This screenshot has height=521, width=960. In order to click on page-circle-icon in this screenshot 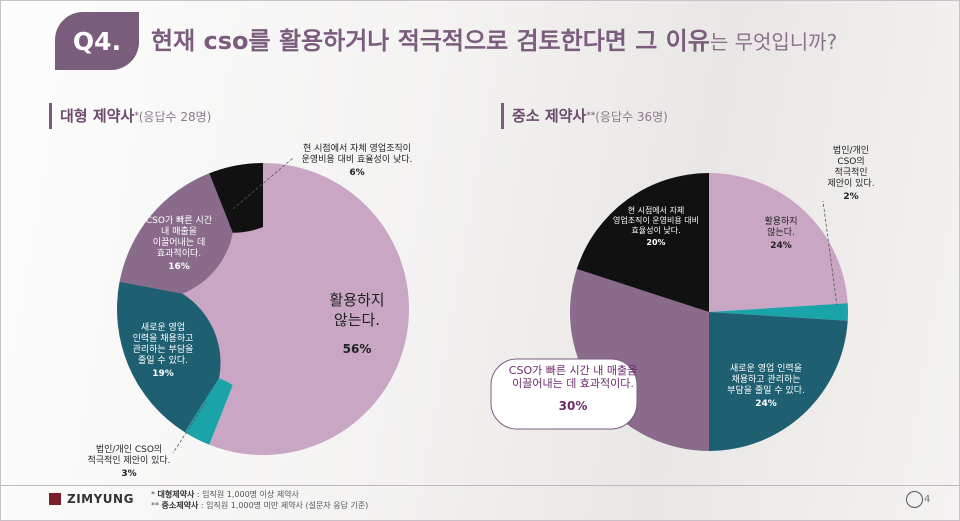, I will do `click(914, 499)`.